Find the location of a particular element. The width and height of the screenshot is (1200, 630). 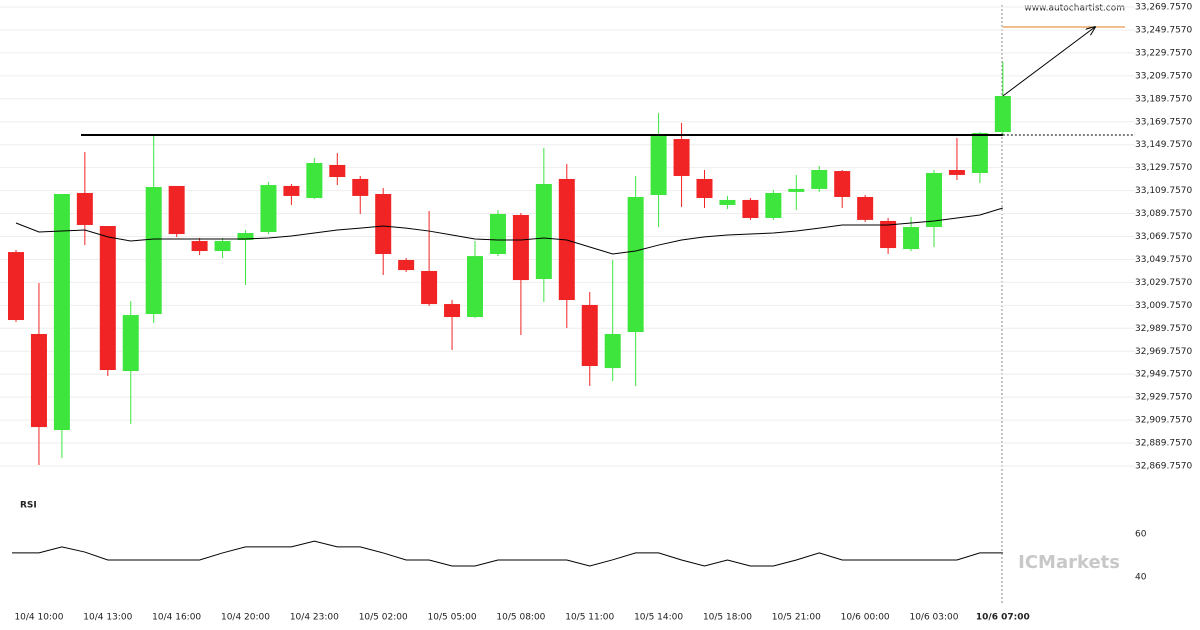

x-tick-label: 10/6 07:00 is located at coordinates (1003, 618).